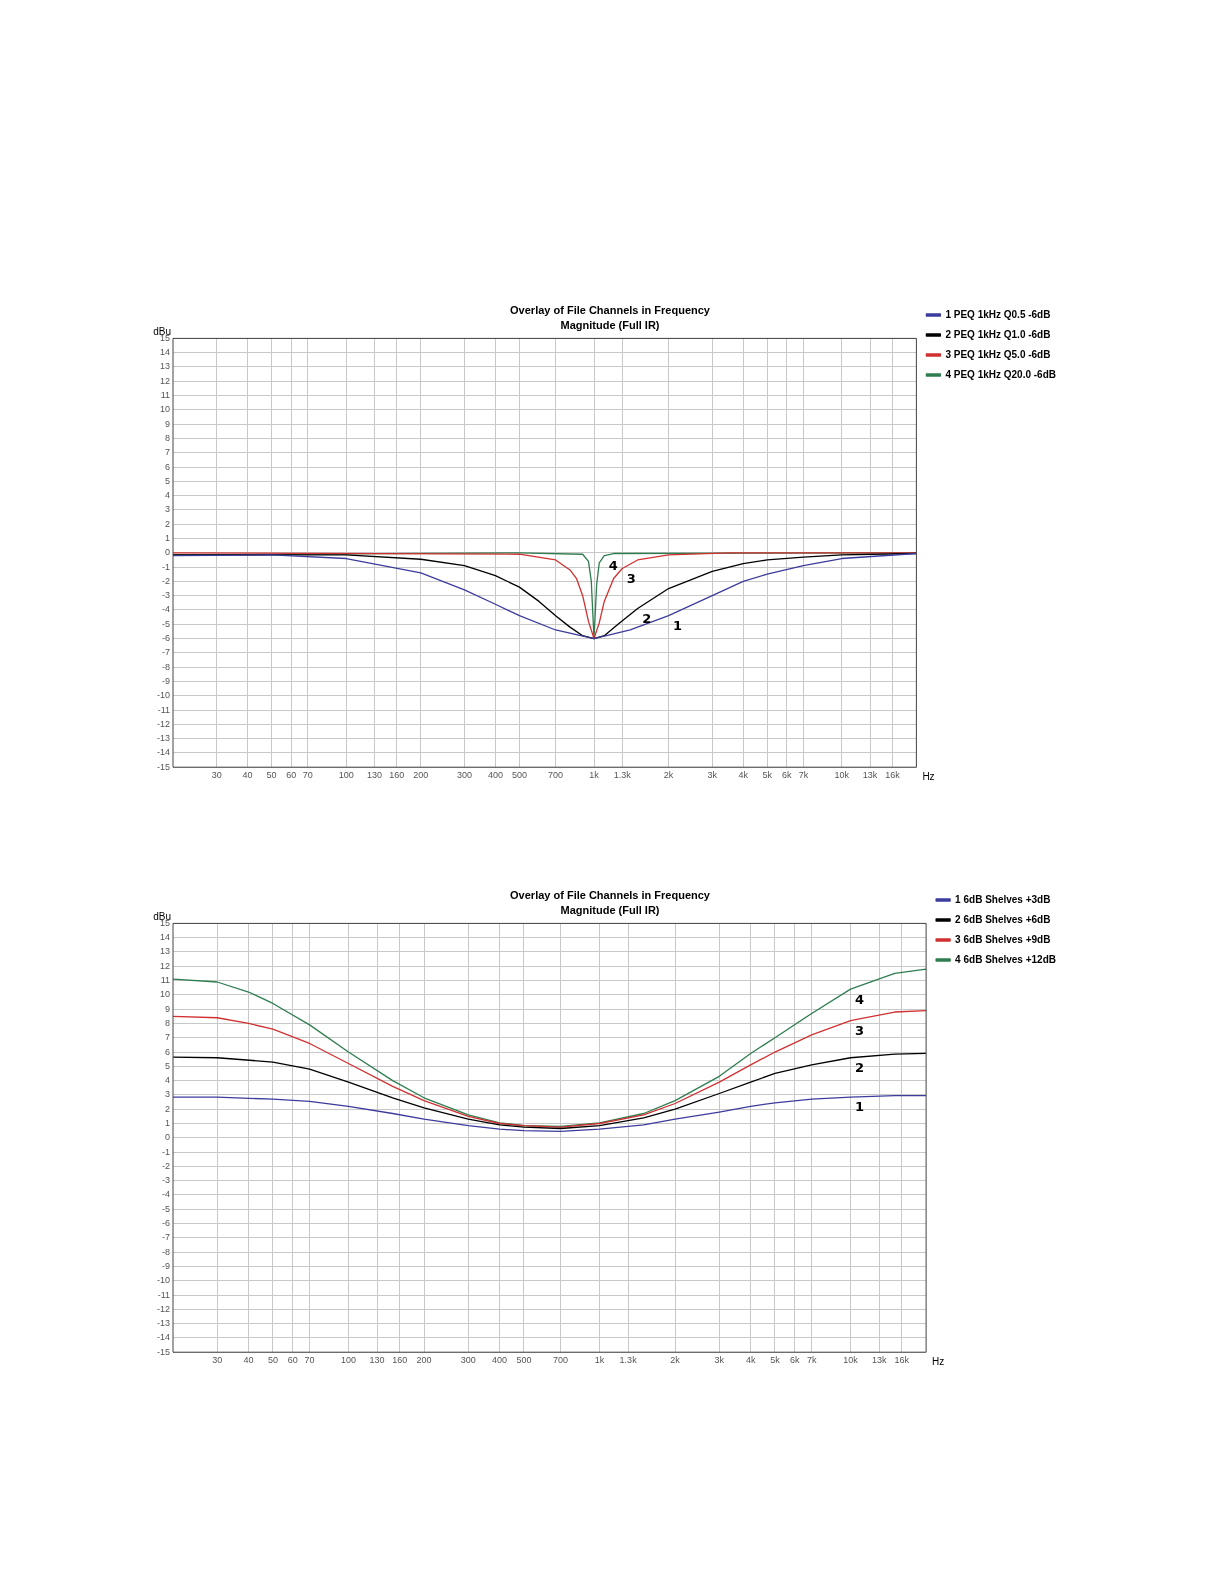 The width and height of the screenshot is (1224, 1584). Describe the element at coordinates (938, 1361) in the screenshot. I see `x-axis-title: Hz` at that location.